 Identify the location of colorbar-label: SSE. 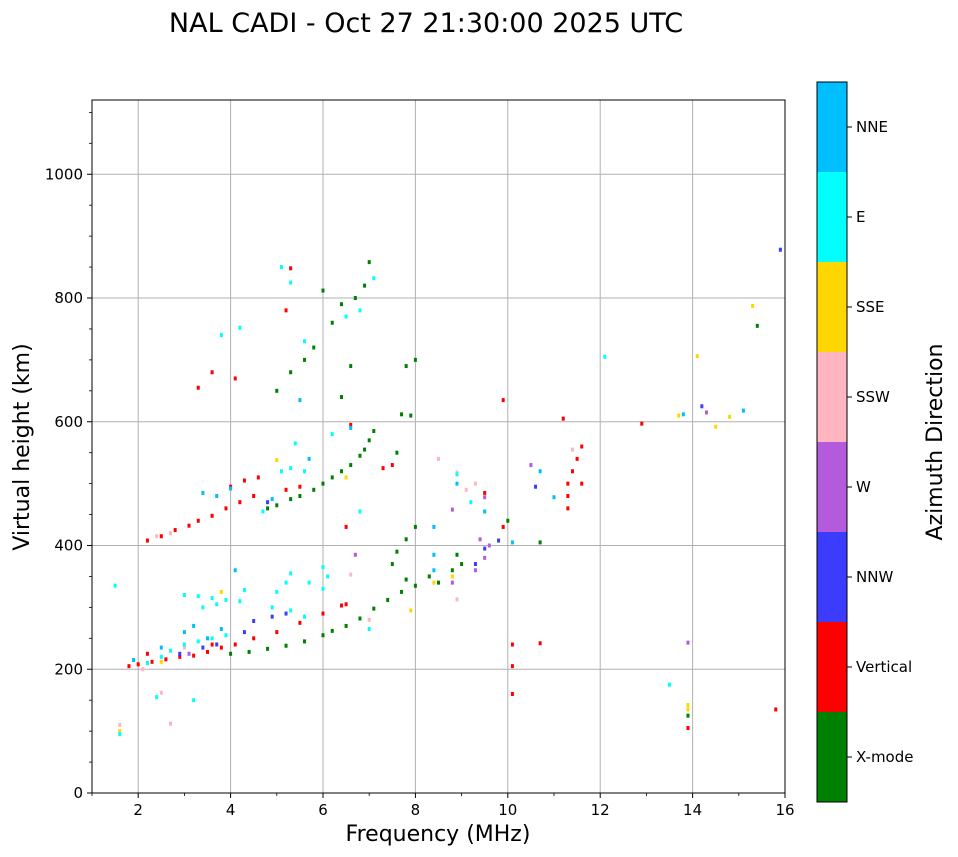
(870, 307).